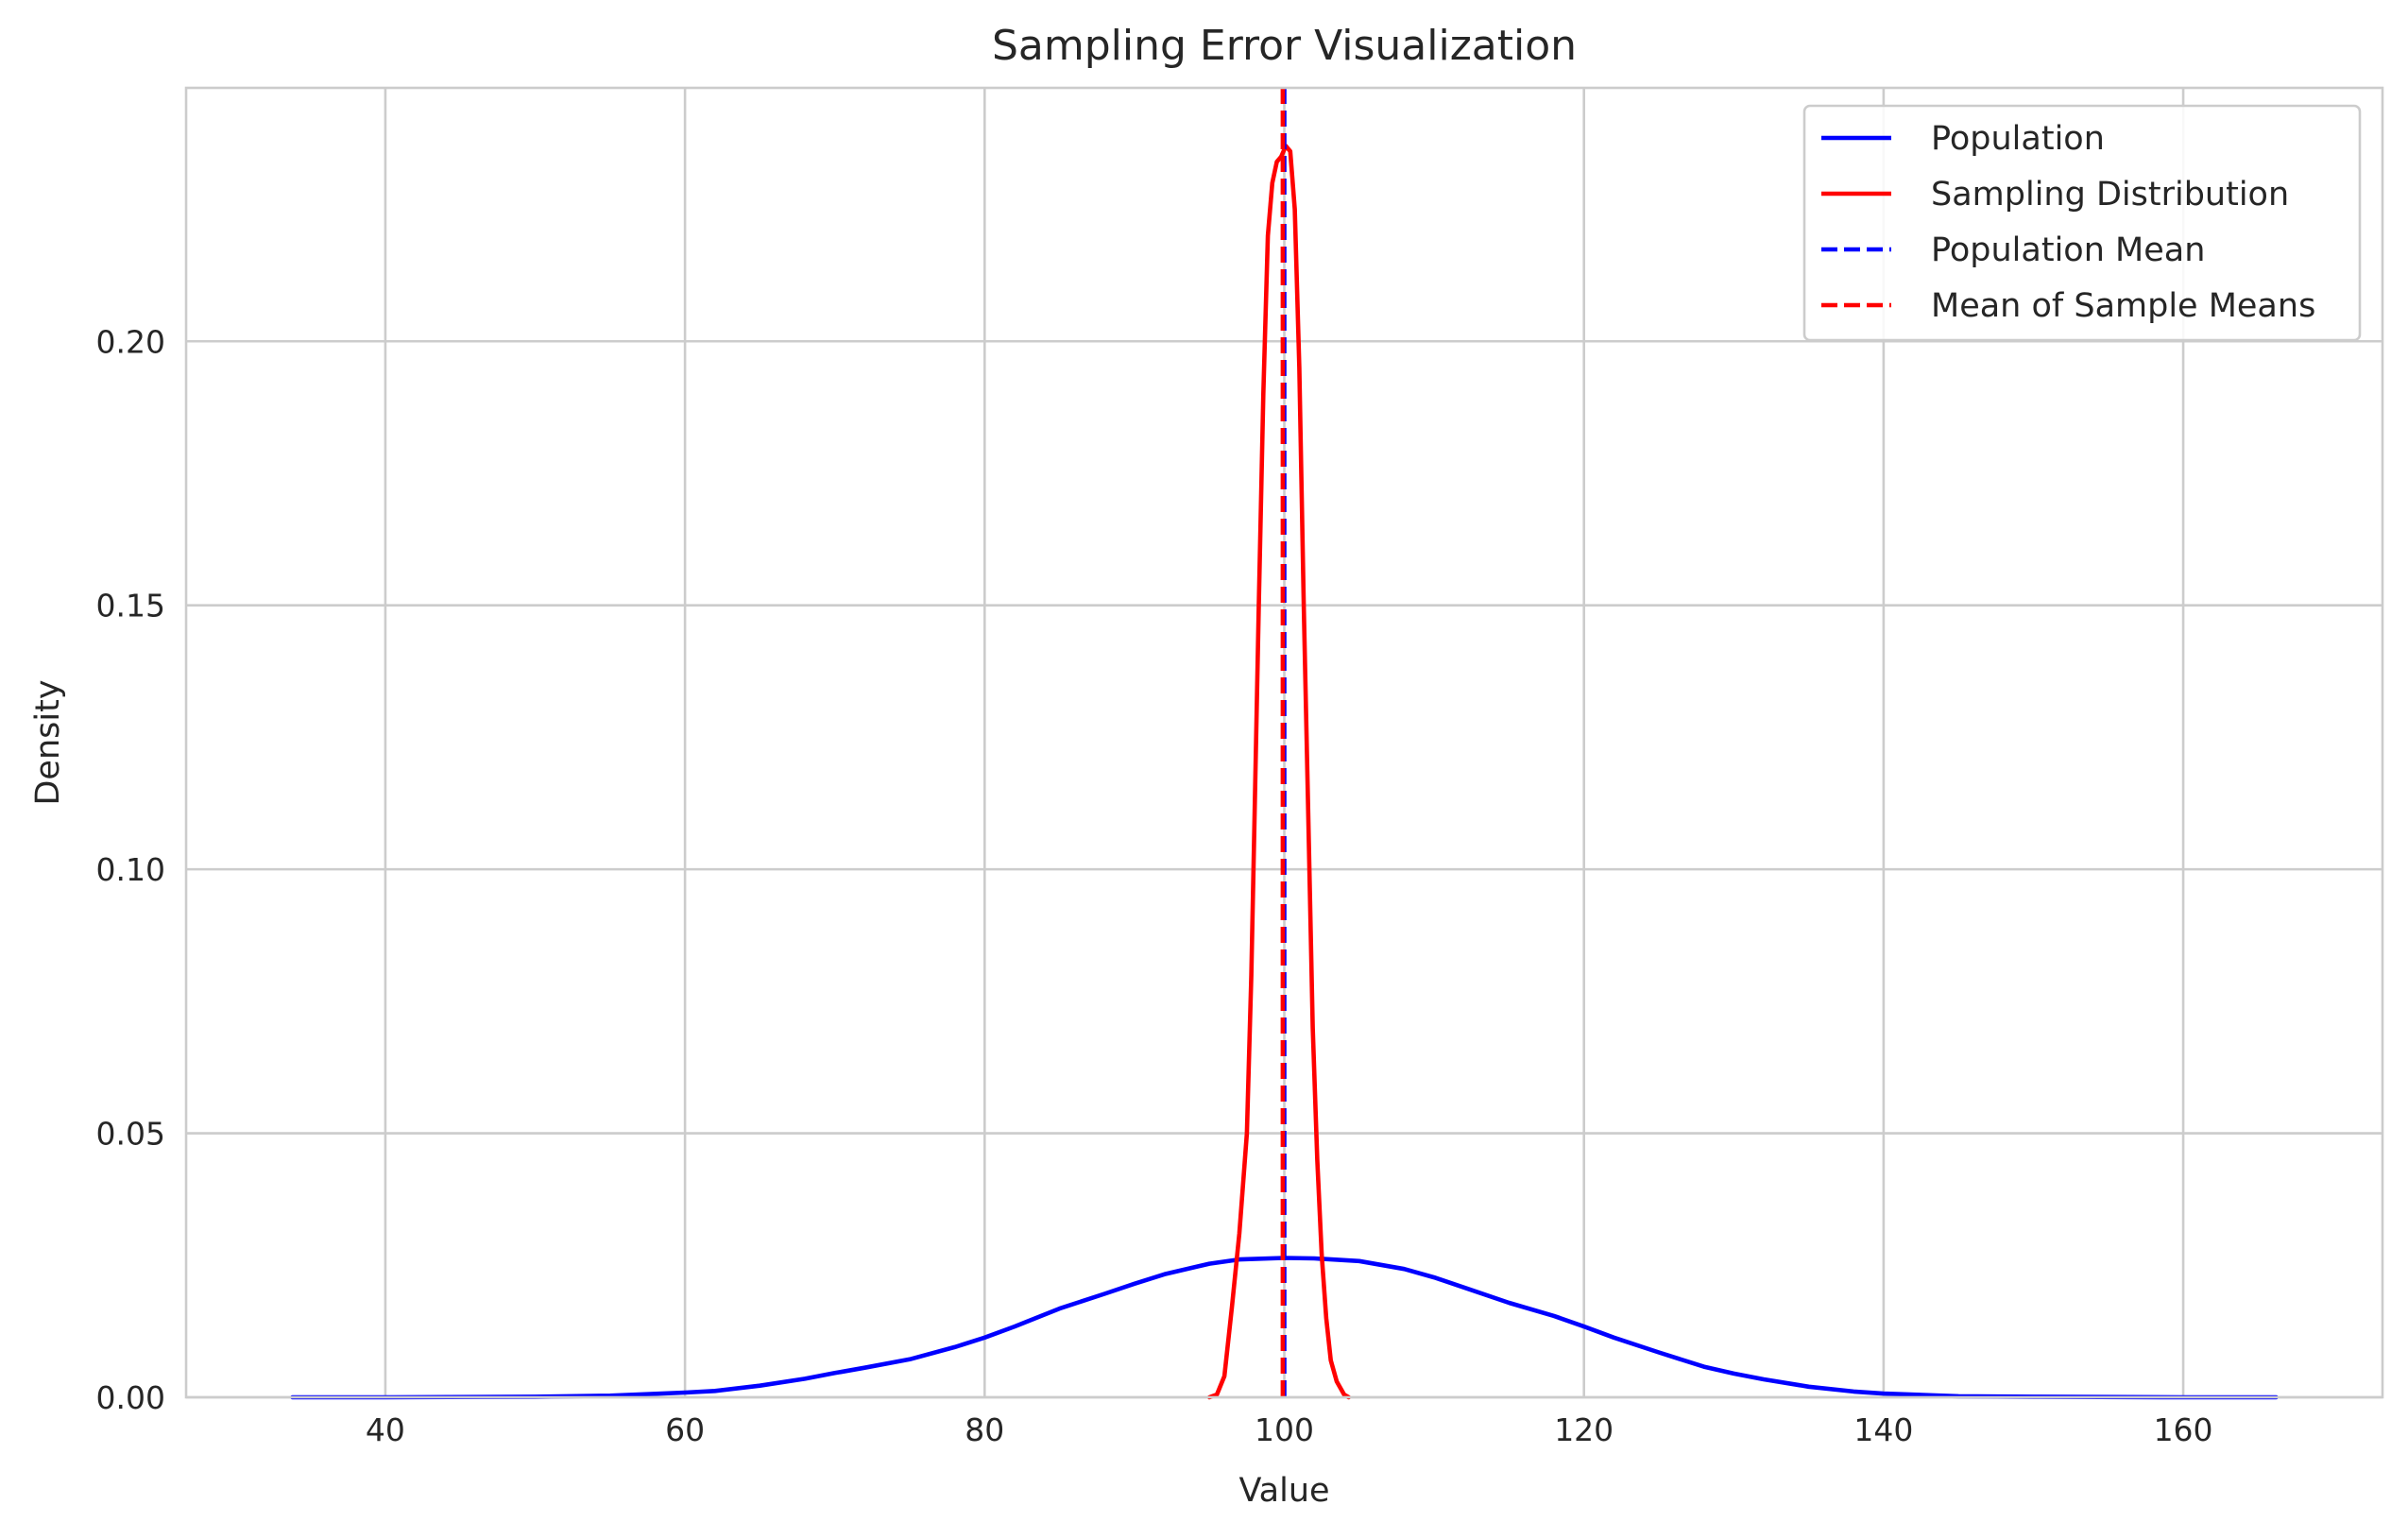 This screenshot has width=2408, height=1539. What do you see at coordinates (130, 1135) in the screenshot?
I see `y-tick-label: 0.05` at bounding box center [130, 1135].